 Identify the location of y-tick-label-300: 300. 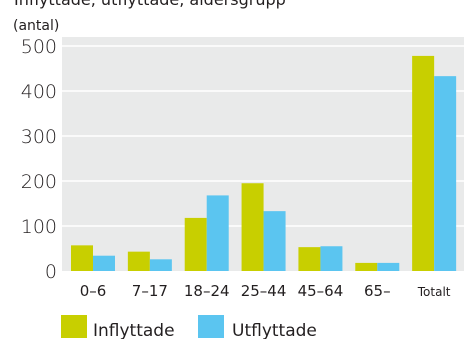
(39, 137).